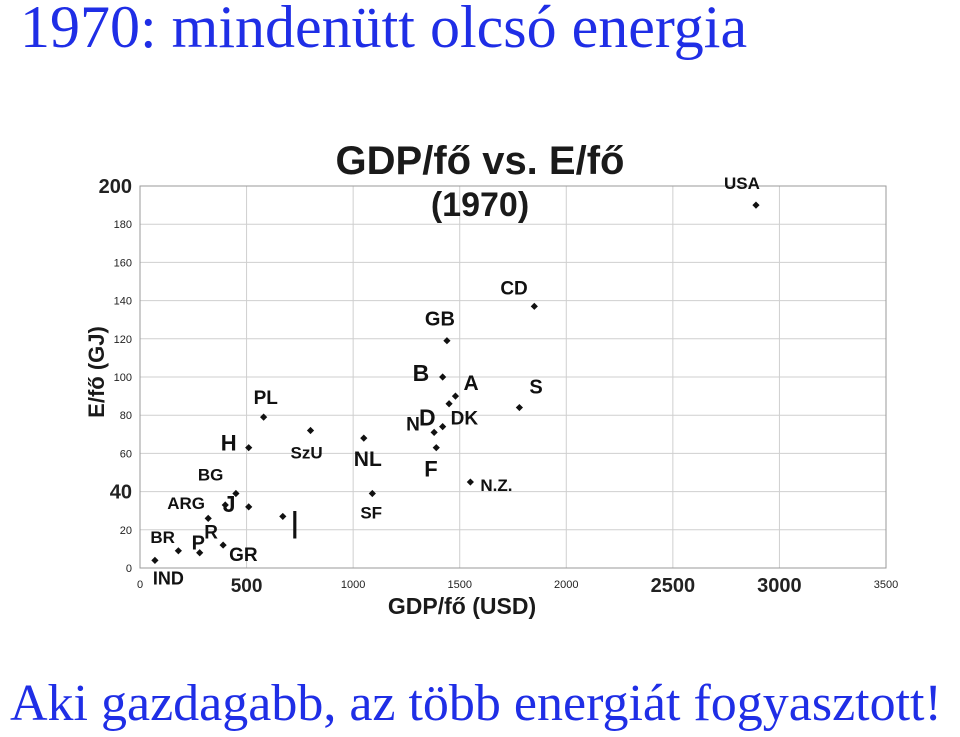 This screenshot has height=737, width=960. What do you see at coordinates (742, 183) in the screenshot?
I see `point-label: USA` at bounding box center [742, 183].